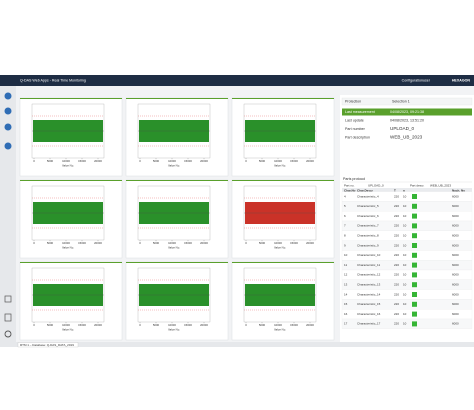 The image size is (474, 410). I want to click on table-cell: Characteristic_13, so click(369, 284).